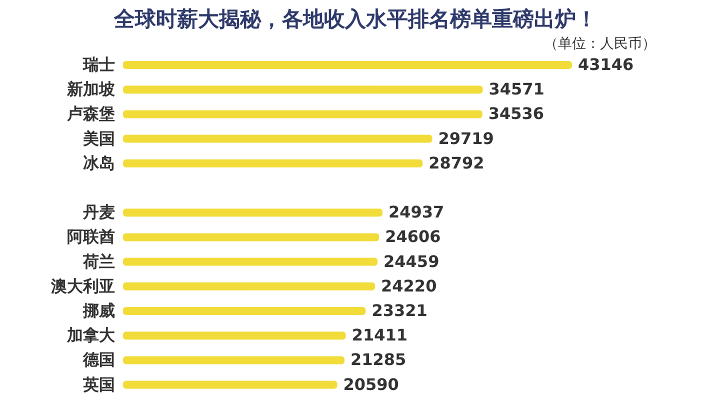 This screenshot has width=711, height=400. Describe the element at coordinates (412, 261) in the screenshot. I see `data-label: 24459` at that location.